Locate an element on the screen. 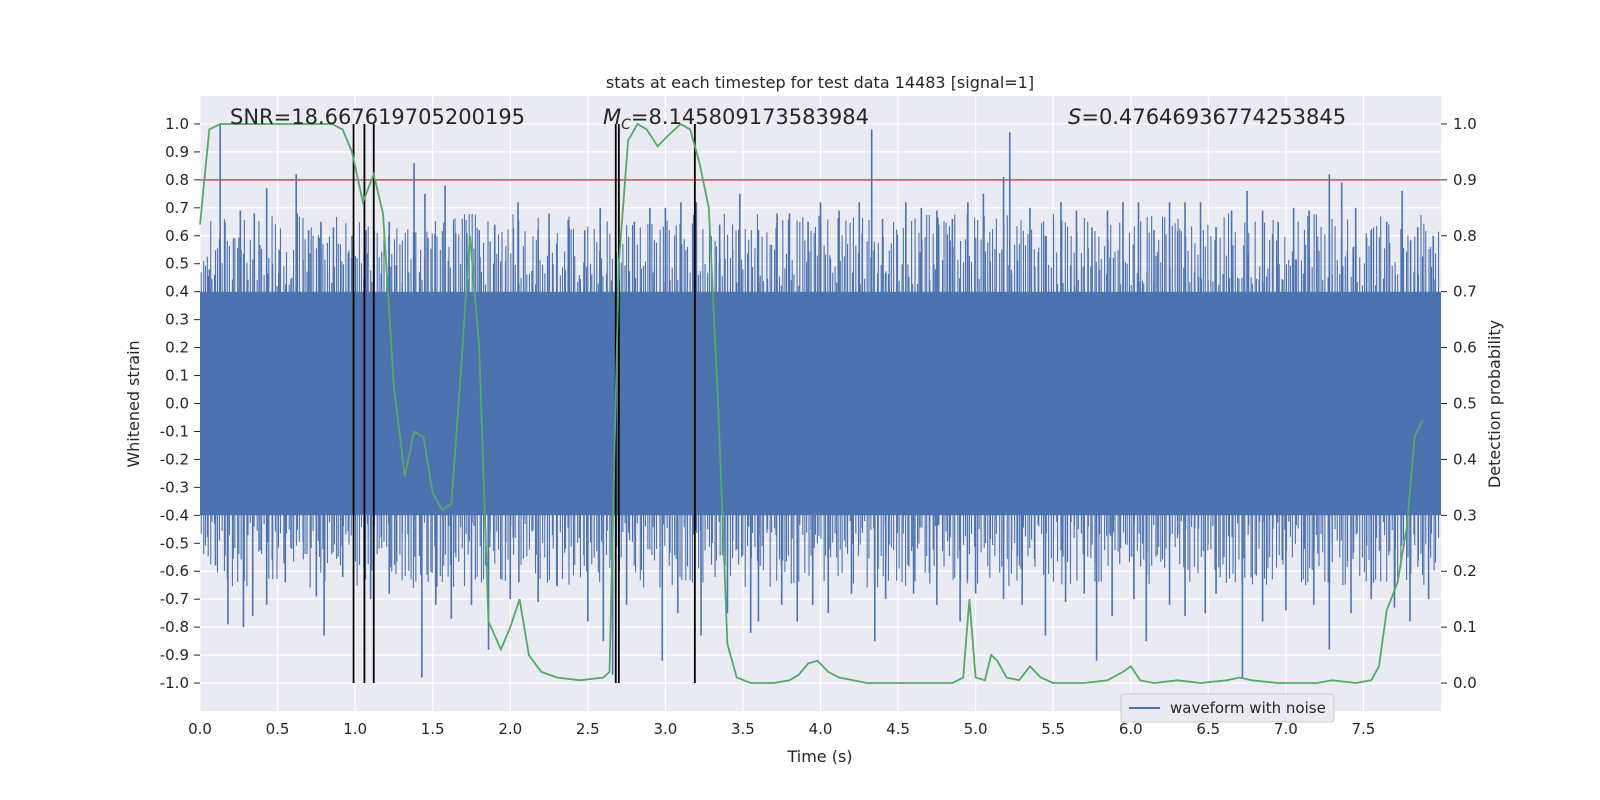 The width and height of the screenshot is (1600, 800). mc-value: =8.145809173583984 is located at coordinates (750, 117).